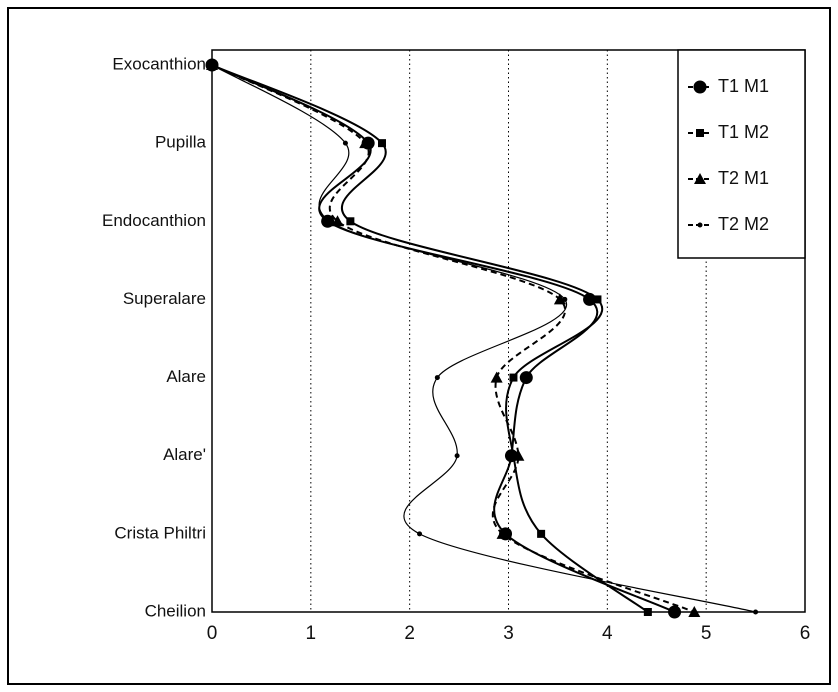  What do you see at coordinates (805, 633) in the screenshot?
I see `x-tick-label: 6` at bounding box center [805, 633].